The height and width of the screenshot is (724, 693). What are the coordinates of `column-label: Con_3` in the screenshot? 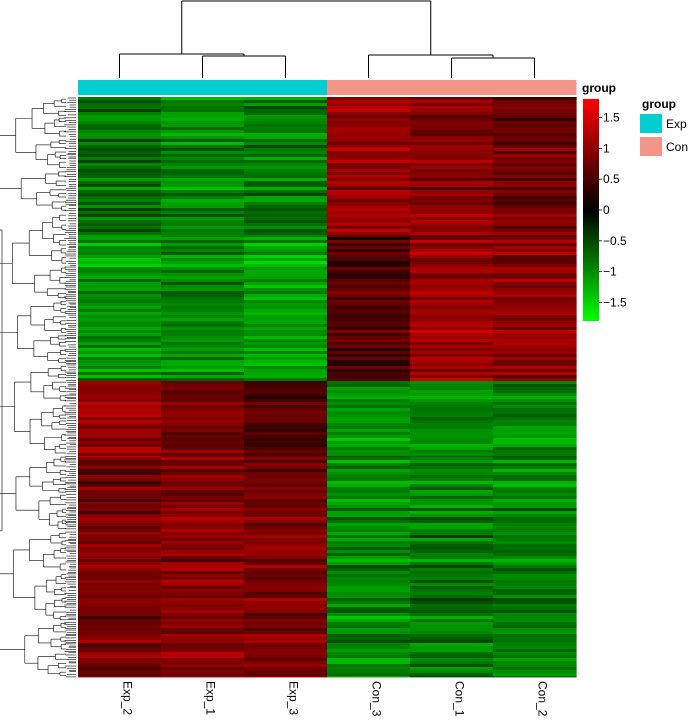 It's located at (377, 699).